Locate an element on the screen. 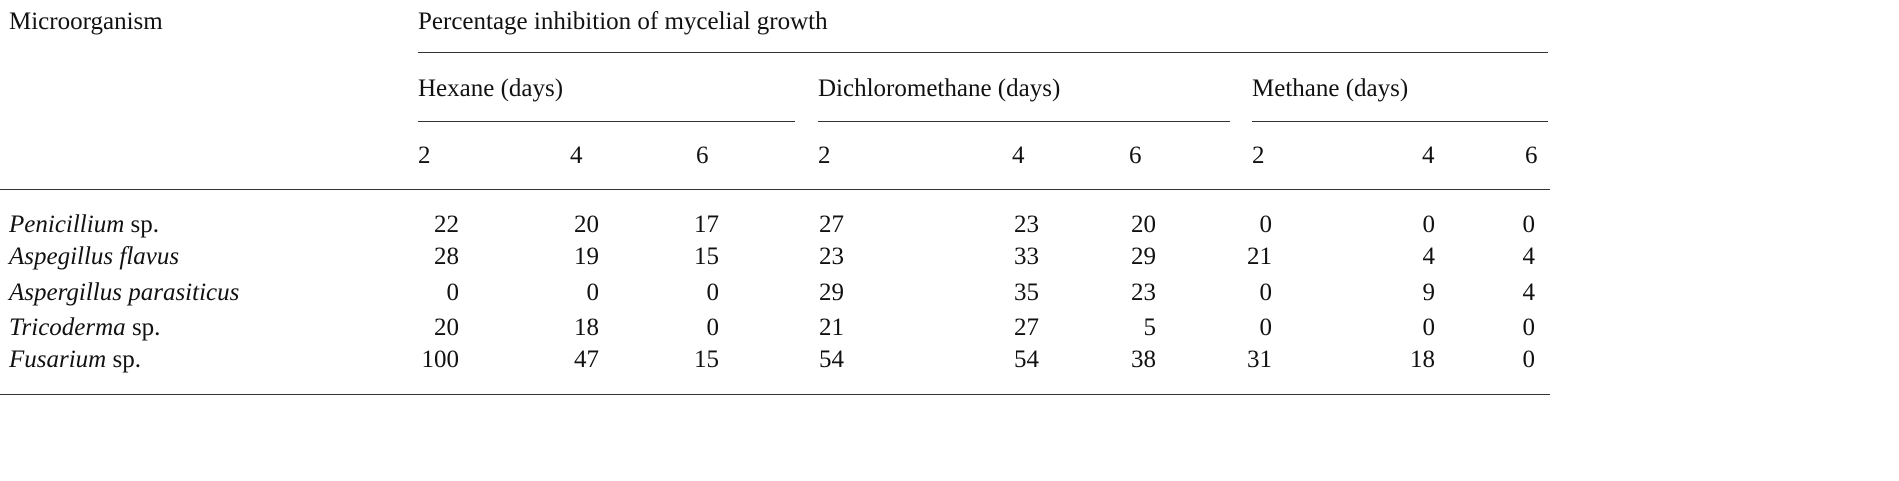  table-cell: 33 is located at coordinates (1026, 256).